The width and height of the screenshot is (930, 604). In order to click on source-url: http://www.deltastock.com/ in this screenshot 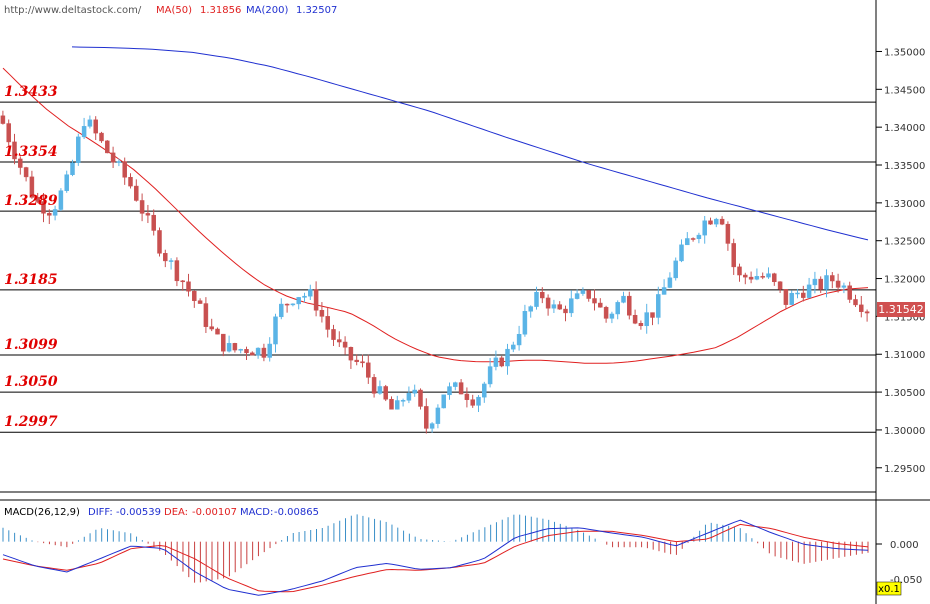, I will do `click(73, 10)`.